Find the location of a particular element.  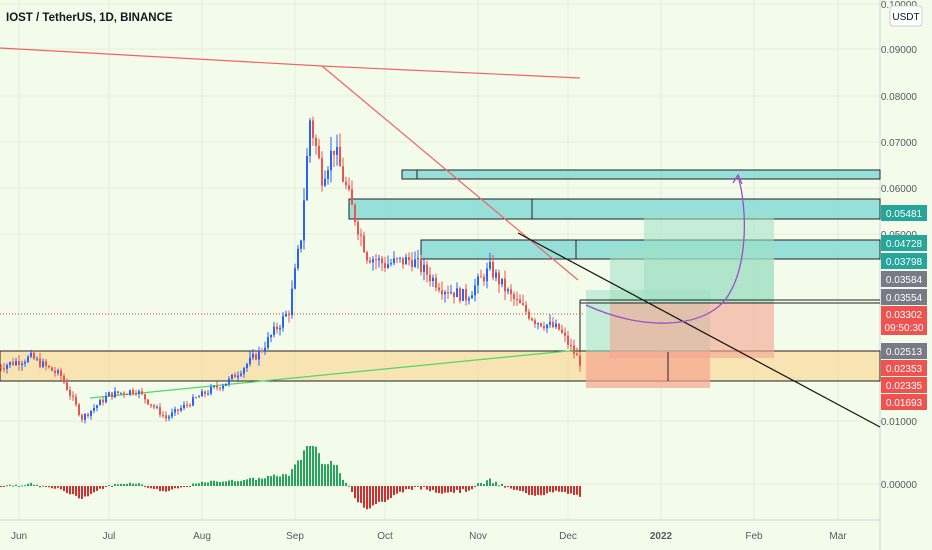

price-tag-label: 09:50:30 is located at coordinates (904, 328).